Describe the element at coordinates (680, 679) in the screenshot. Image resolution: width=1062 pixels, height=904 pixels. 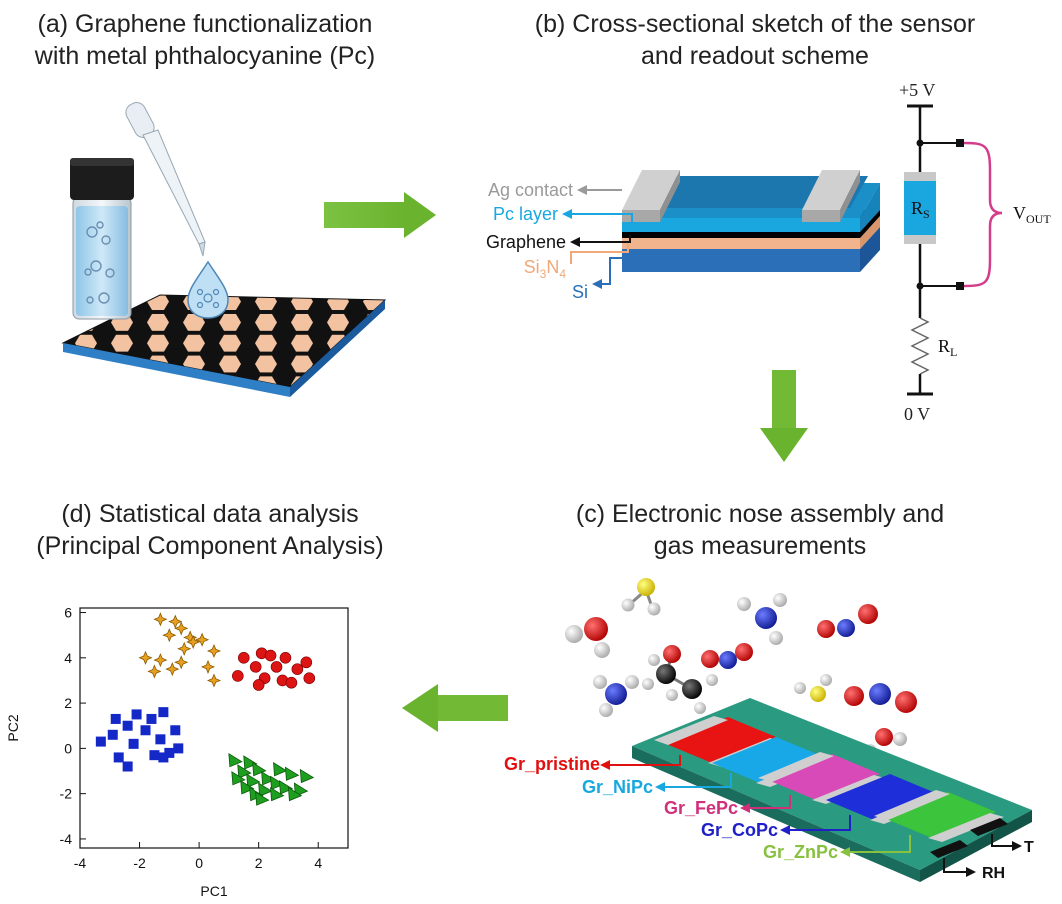
I see `ethanol-molecule` at that location.